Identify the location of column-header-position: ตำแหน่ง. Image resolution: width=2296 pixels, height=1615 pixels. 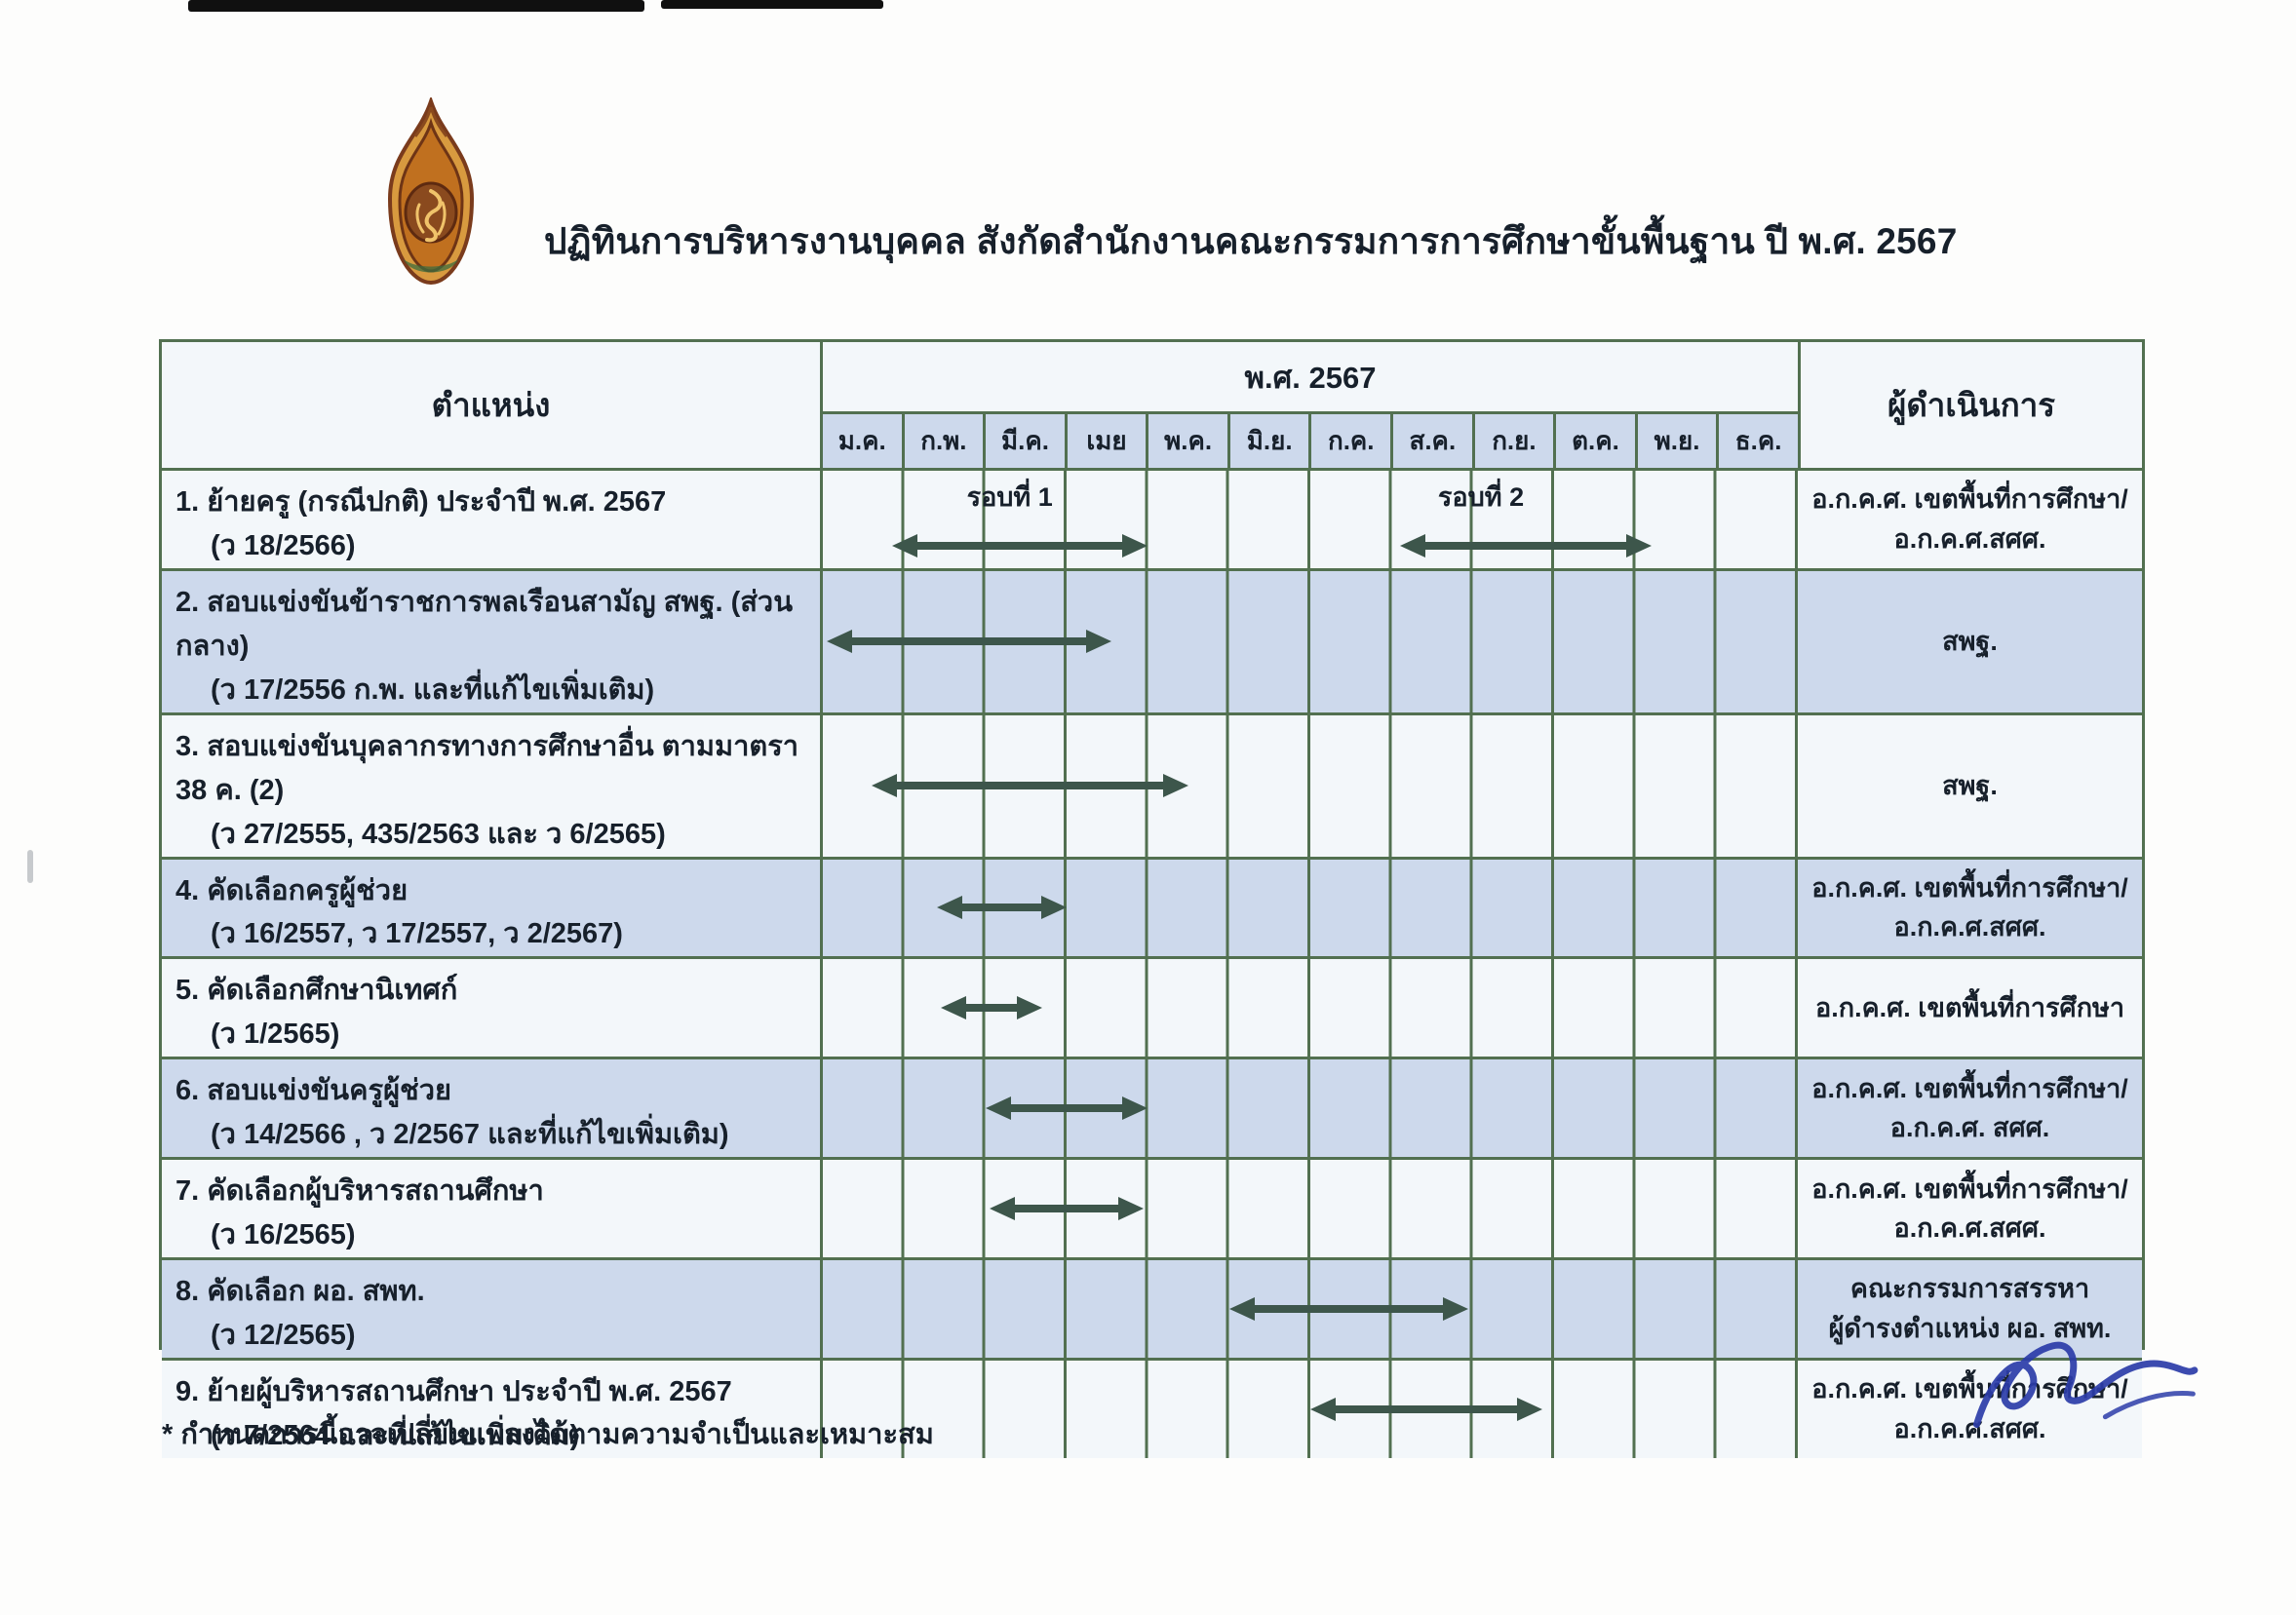
(493, 405).